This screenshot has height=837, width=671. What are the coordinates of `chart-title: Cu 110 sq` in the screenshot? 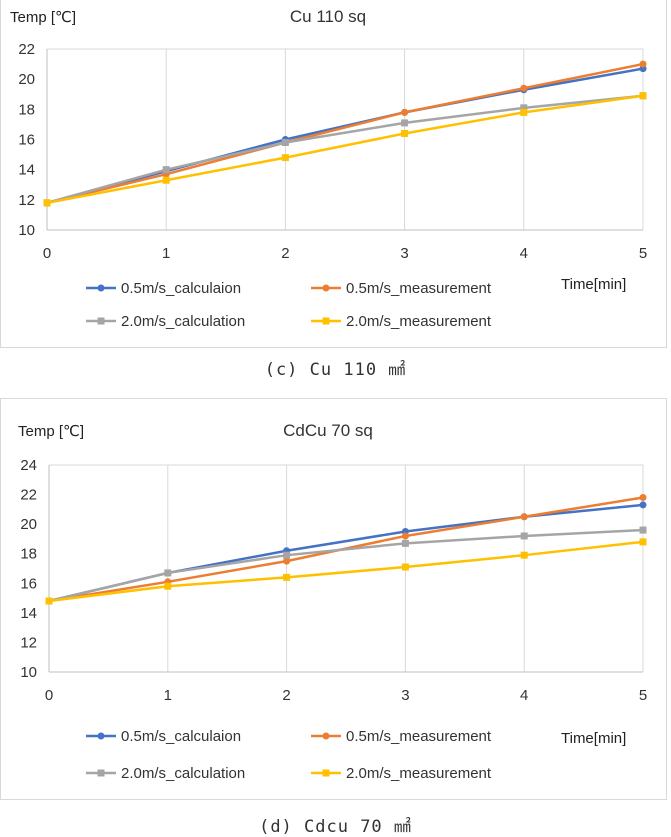 It's located at (328, 16).